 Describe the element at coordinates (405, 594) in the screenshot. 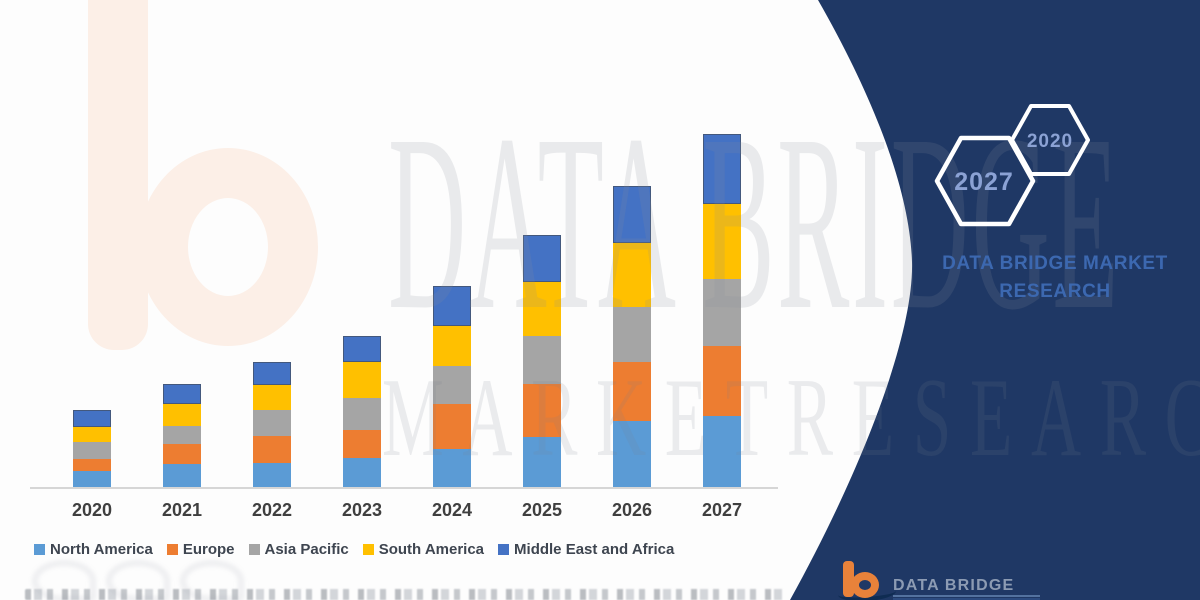

I see `cutoff-text-strip` at that location.